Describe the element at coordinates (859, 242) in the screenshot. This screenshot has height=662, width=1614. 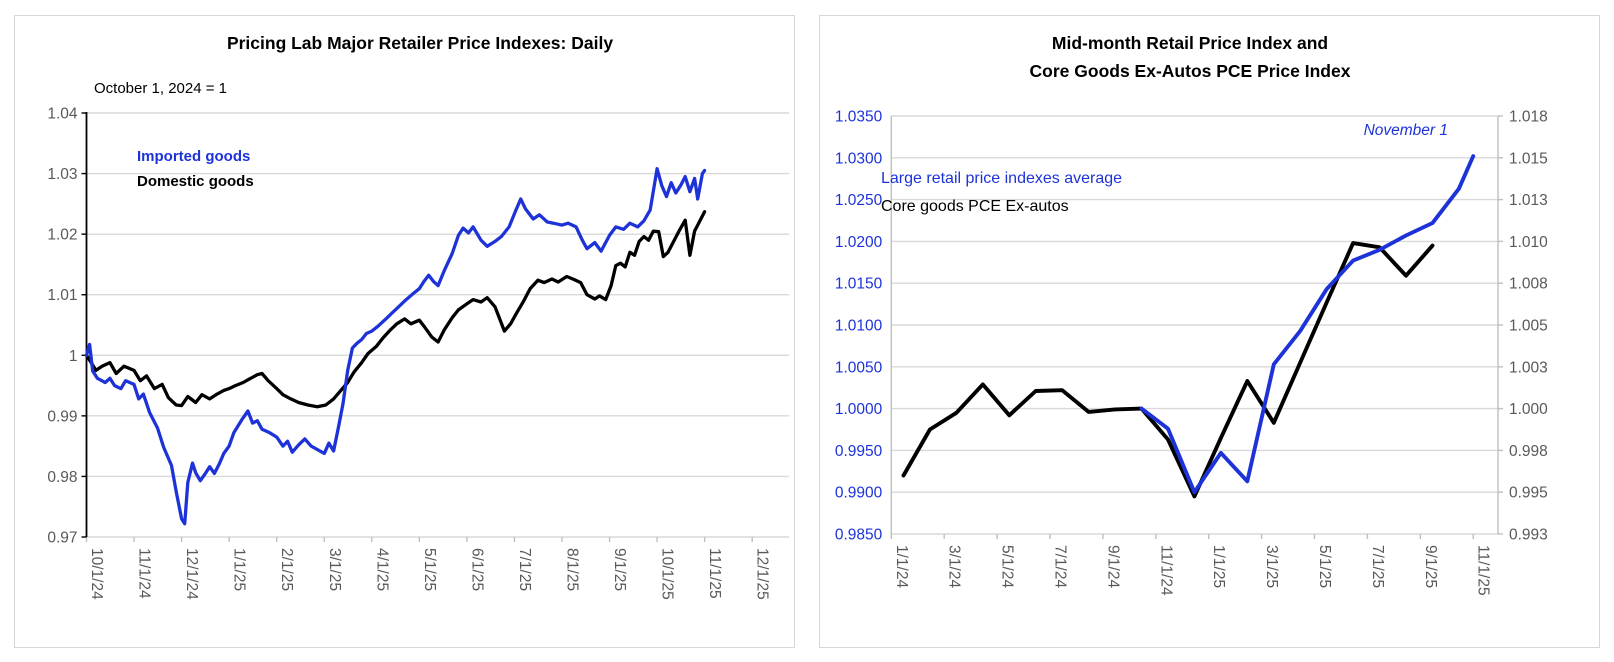
I see `y-axis-tick-label: 1.0200` at that location.